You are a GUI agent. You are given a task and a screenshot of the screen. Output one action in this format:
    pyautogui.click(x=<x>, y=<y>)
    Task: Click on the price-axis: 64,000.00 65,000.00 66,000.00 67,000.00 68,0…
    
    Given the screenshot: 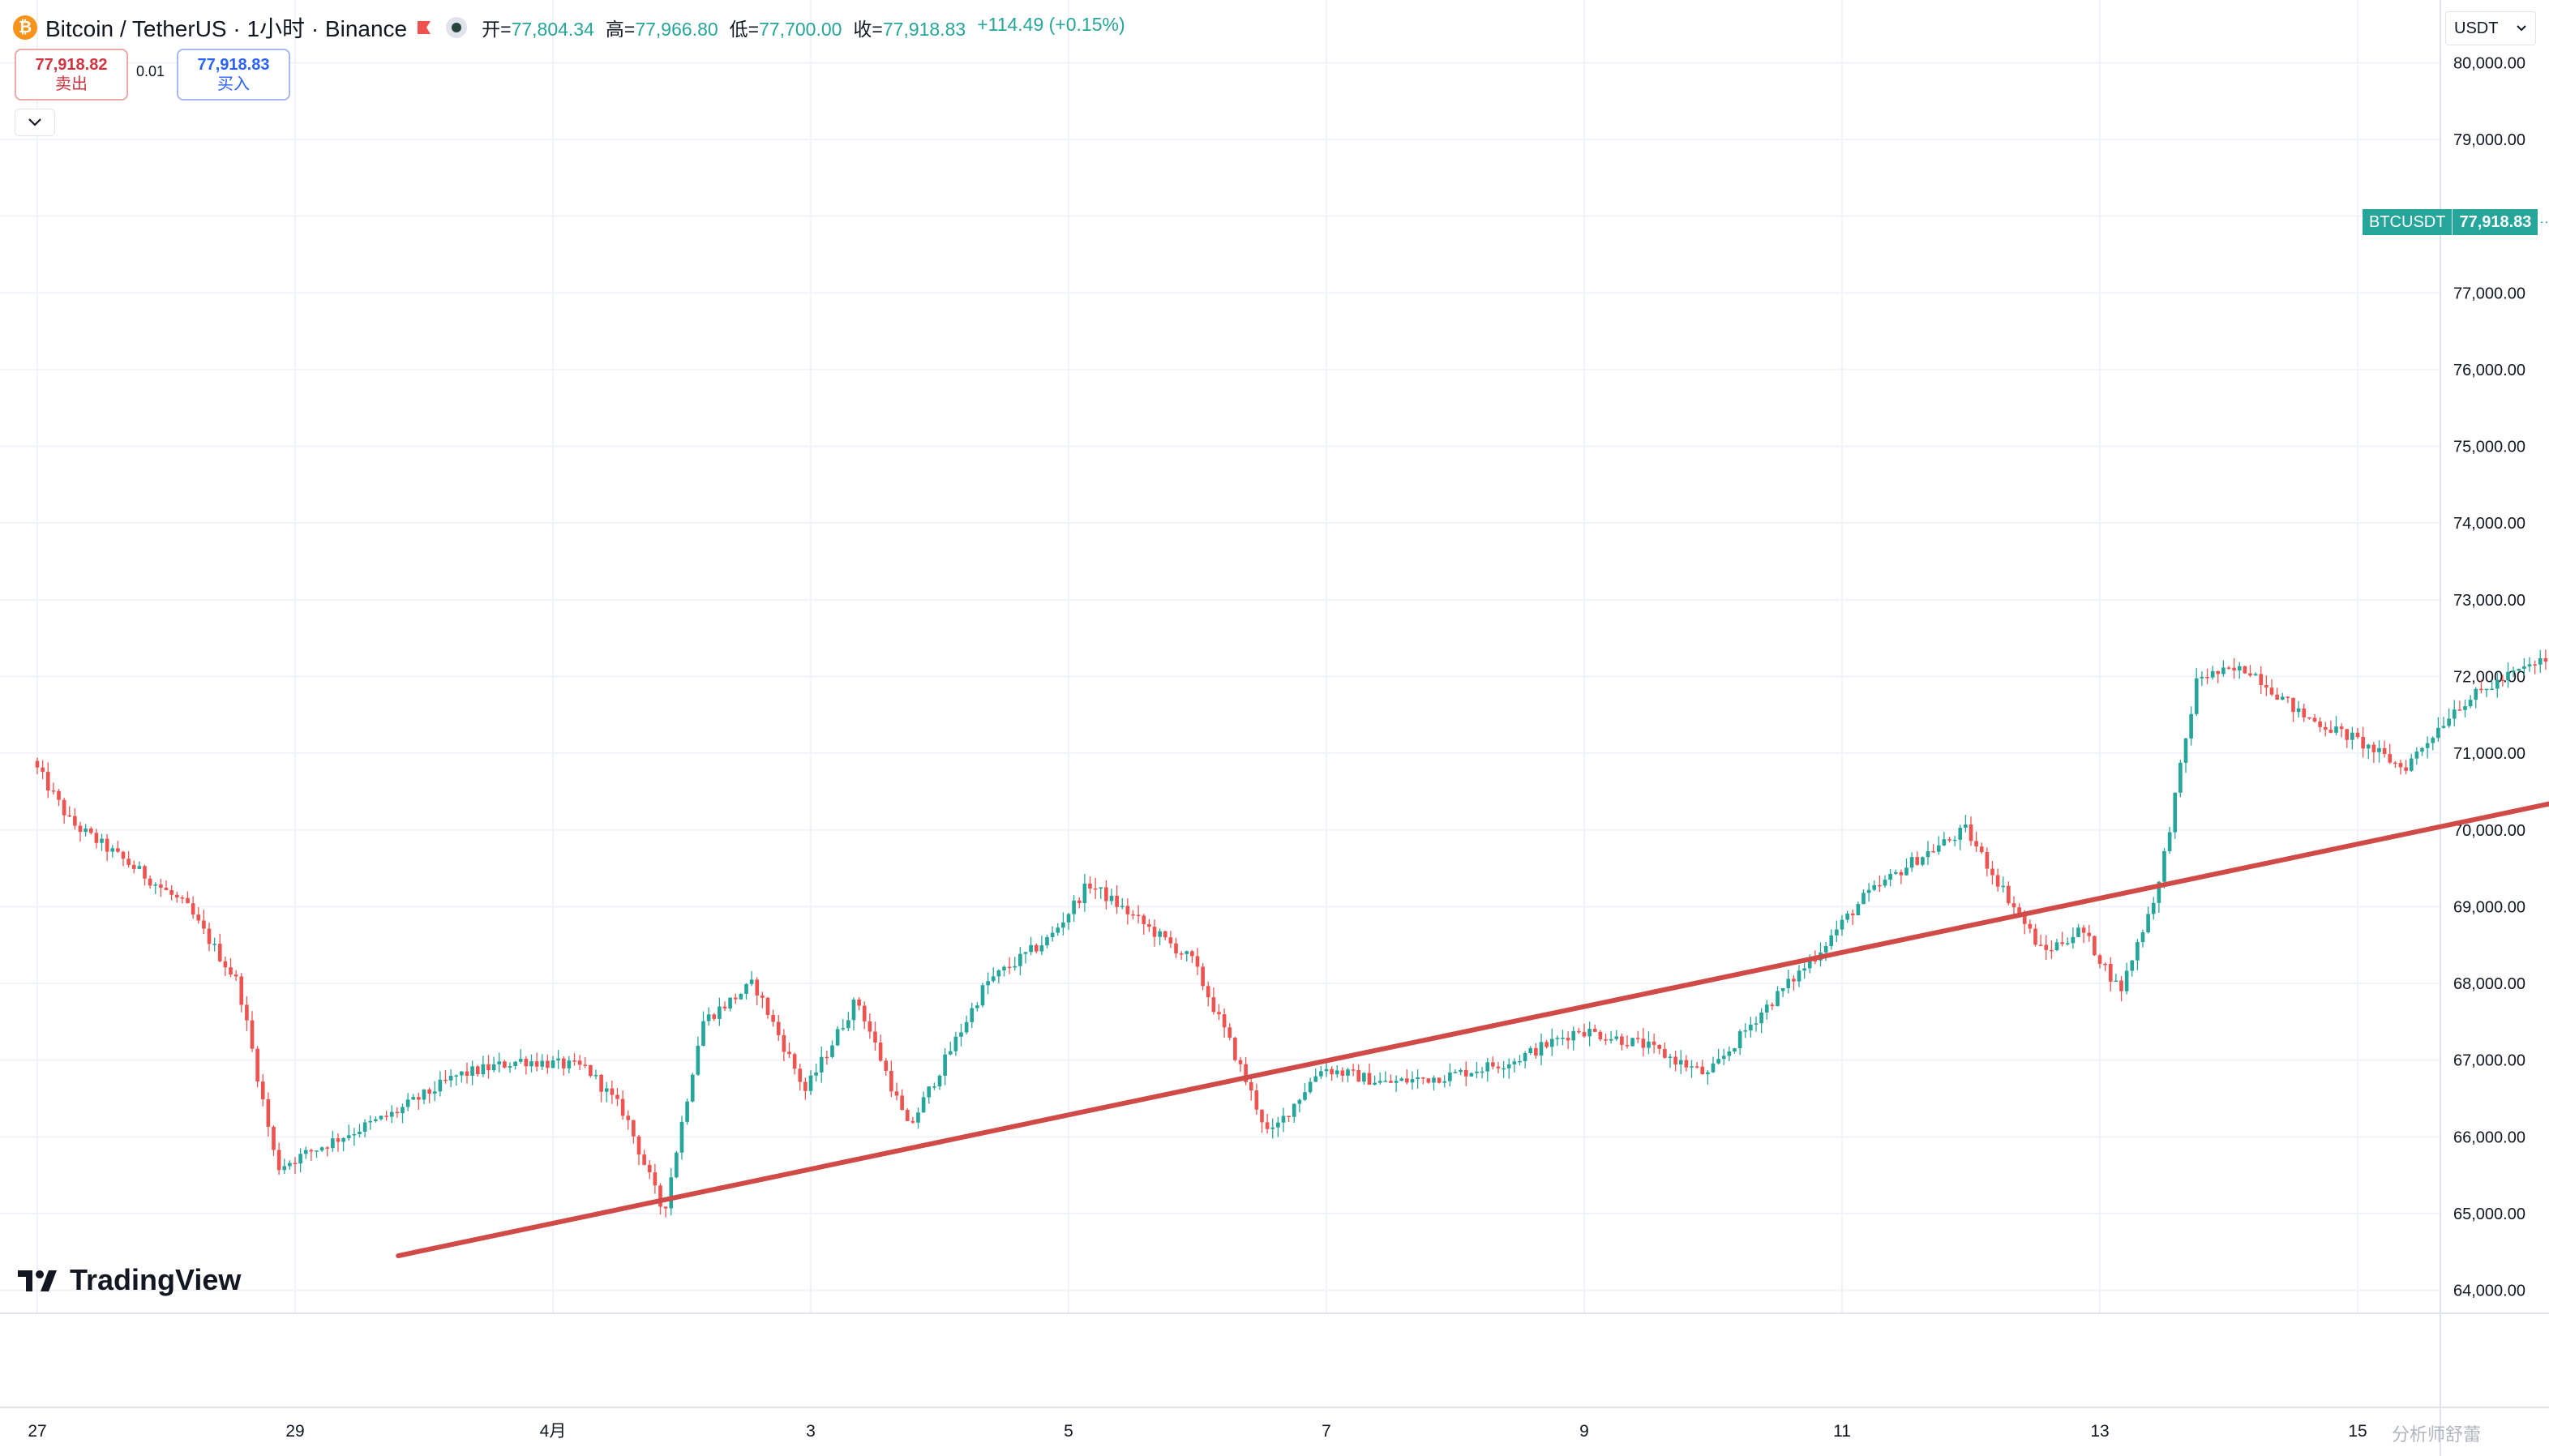 What is the action you would take?
    pyautogui.click(x=2489, y=677)
    